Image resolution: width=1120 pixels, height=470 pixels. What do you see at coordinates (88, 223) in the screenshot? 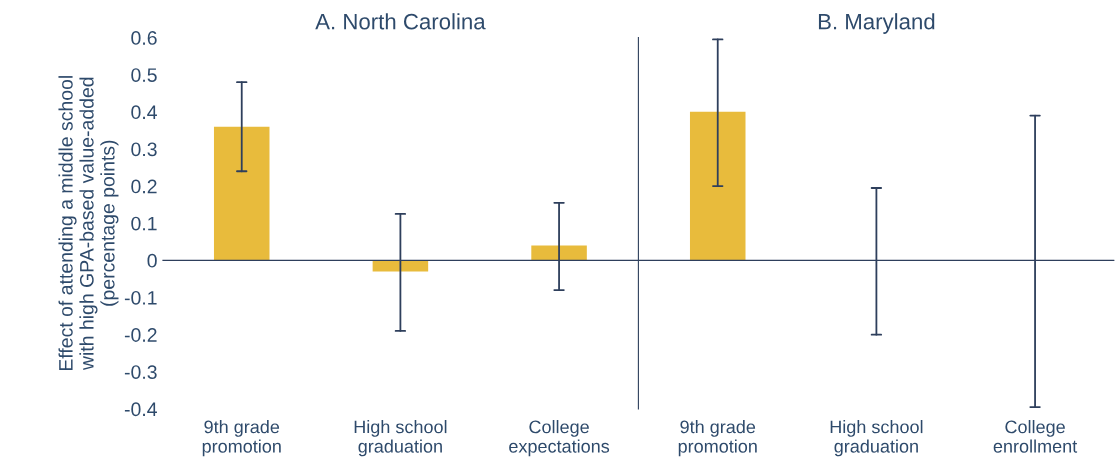
I see `y-axis-title: Effect of attending a middle school with high GPA-based value-added (percentage points)` at bounding box center [88, 223].